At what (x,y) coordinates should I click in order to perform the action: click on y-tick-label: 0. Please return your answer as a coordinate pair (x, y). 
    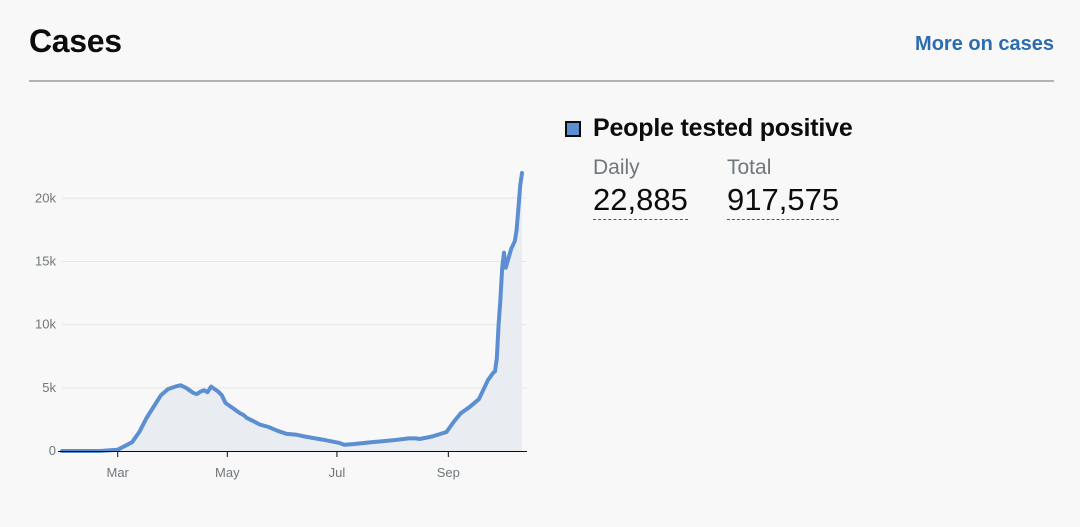
    Looking at the image, I should click on (52, 450).